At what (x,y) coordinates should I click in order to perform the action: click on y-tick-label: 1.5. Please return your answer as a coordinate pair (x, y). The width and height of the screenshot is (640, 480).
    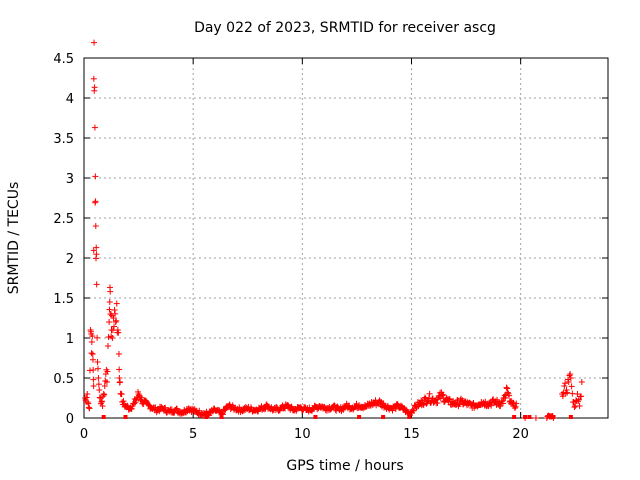
    Looking at the image, I should click on (63, 299).